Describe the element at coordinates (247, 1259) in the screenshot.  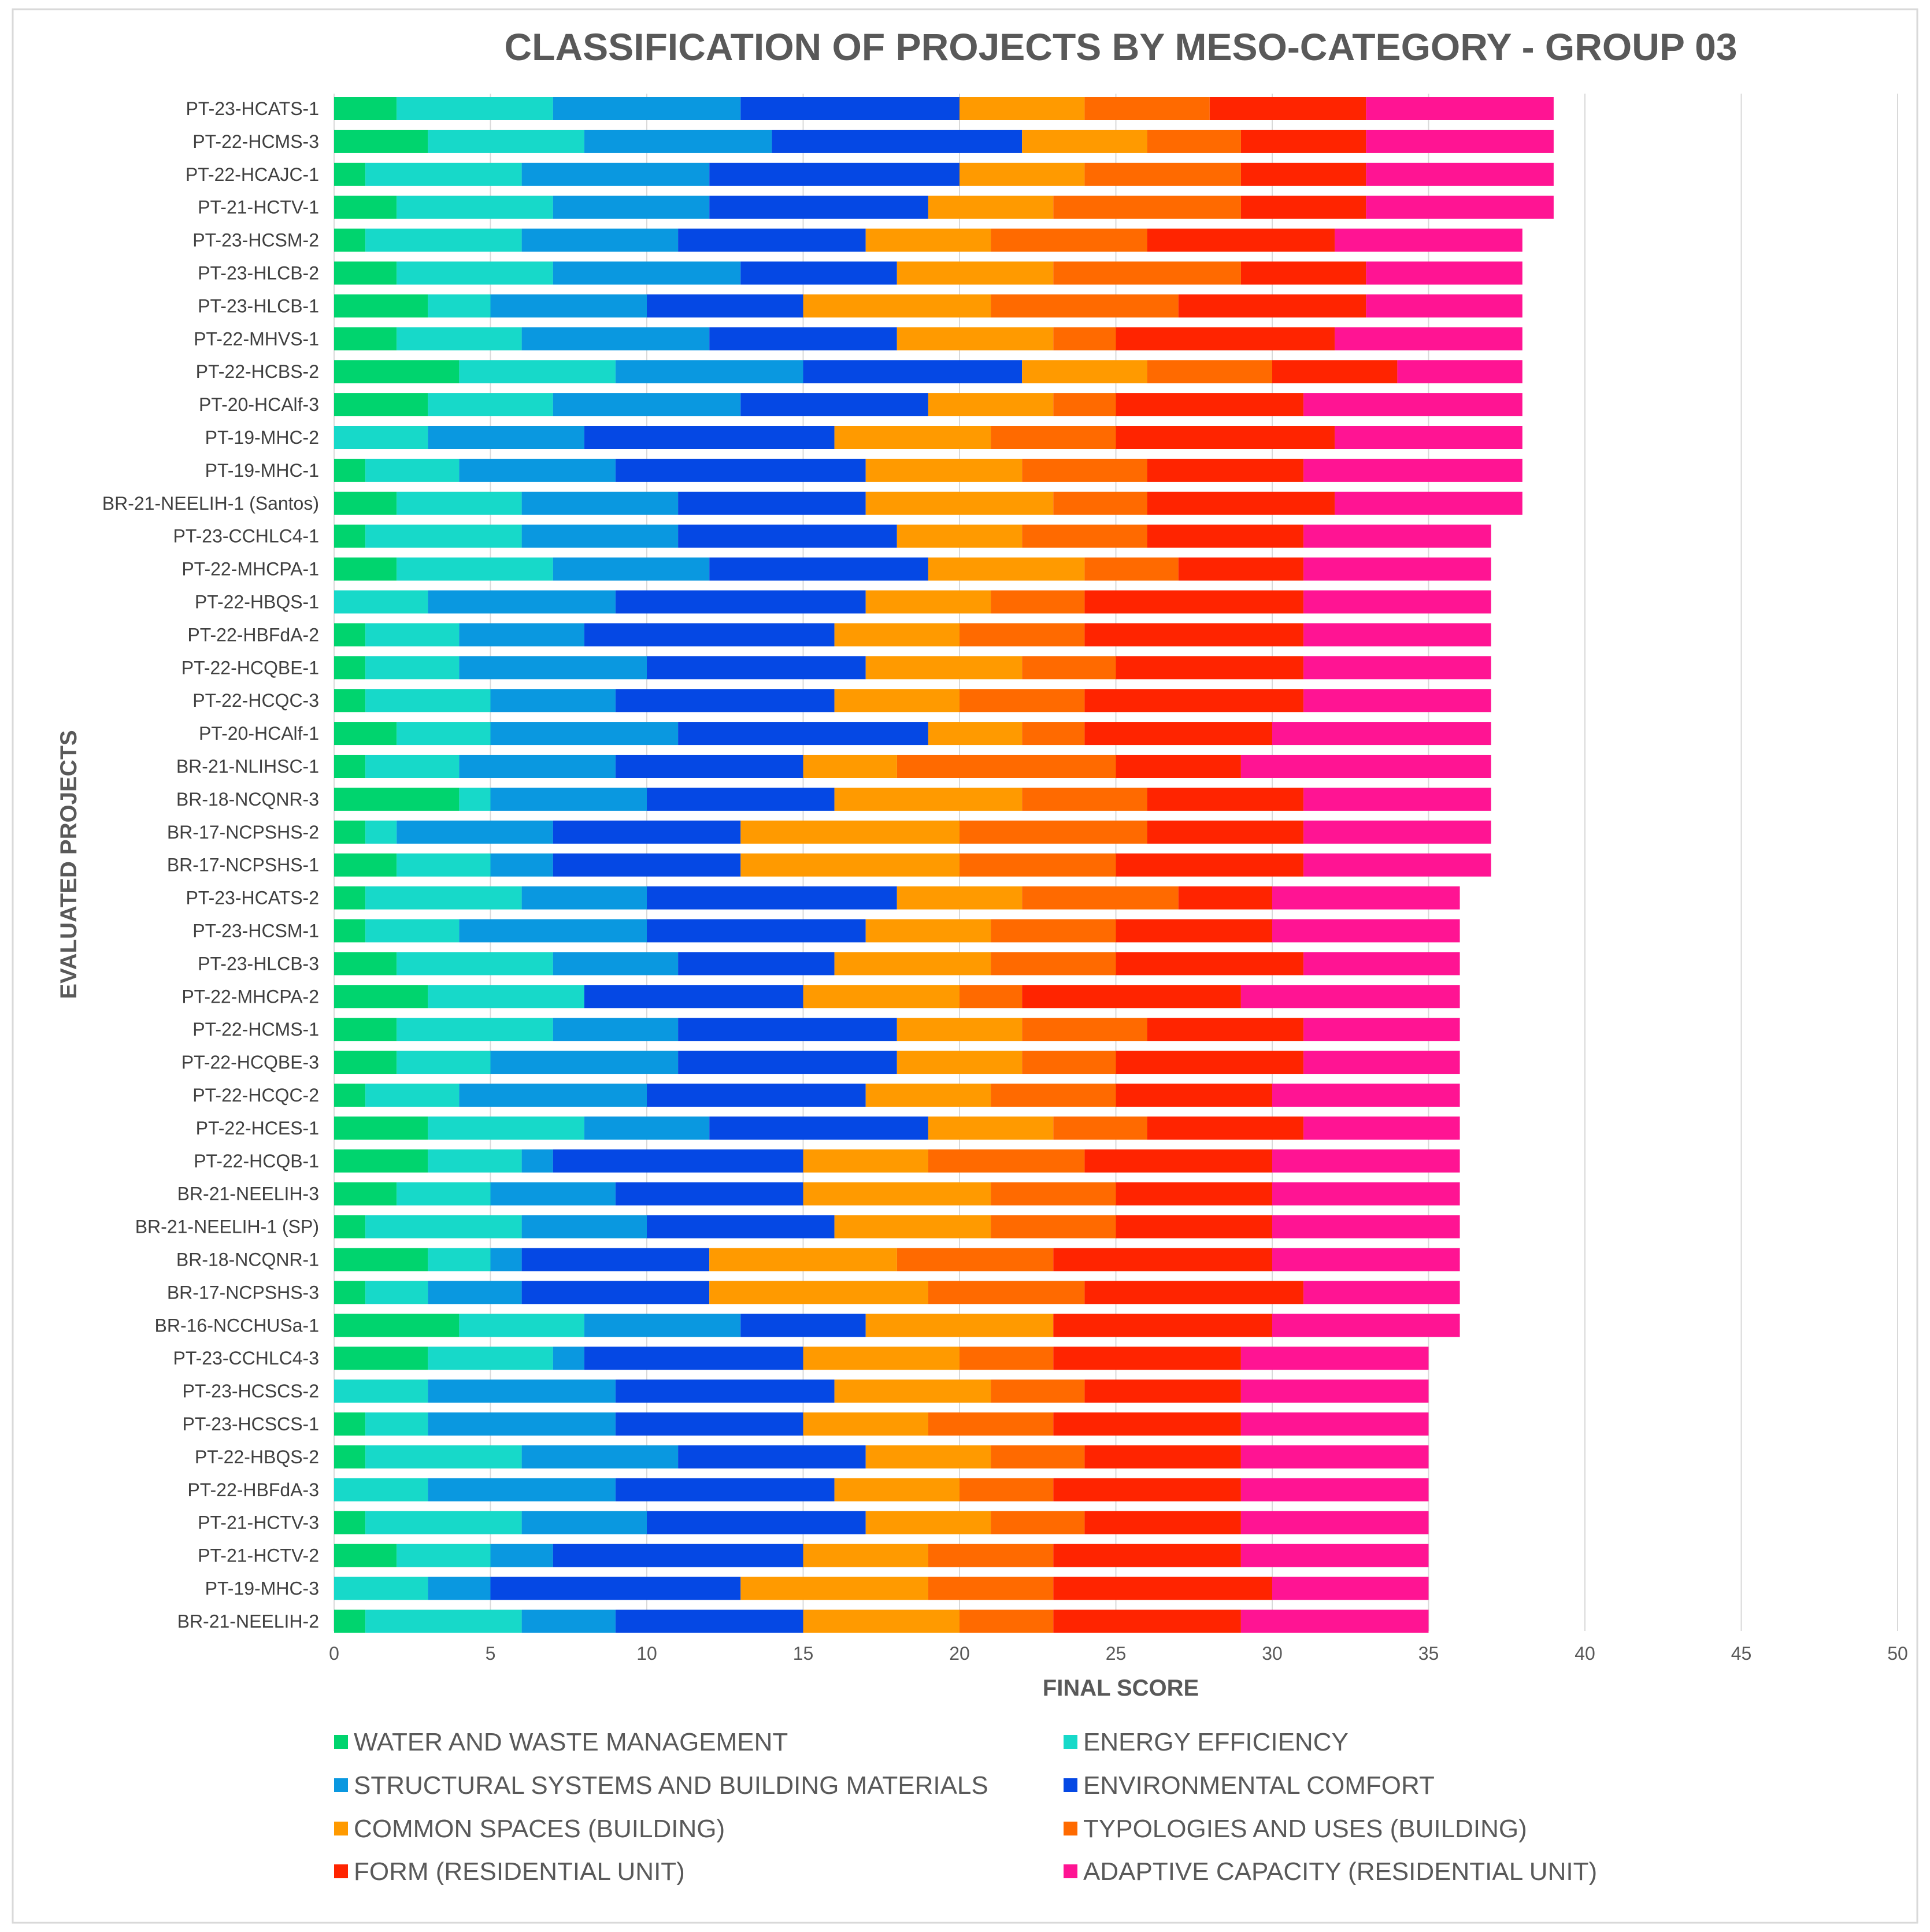
I see `category-label: BR-18-NCQNR-1` at that location.